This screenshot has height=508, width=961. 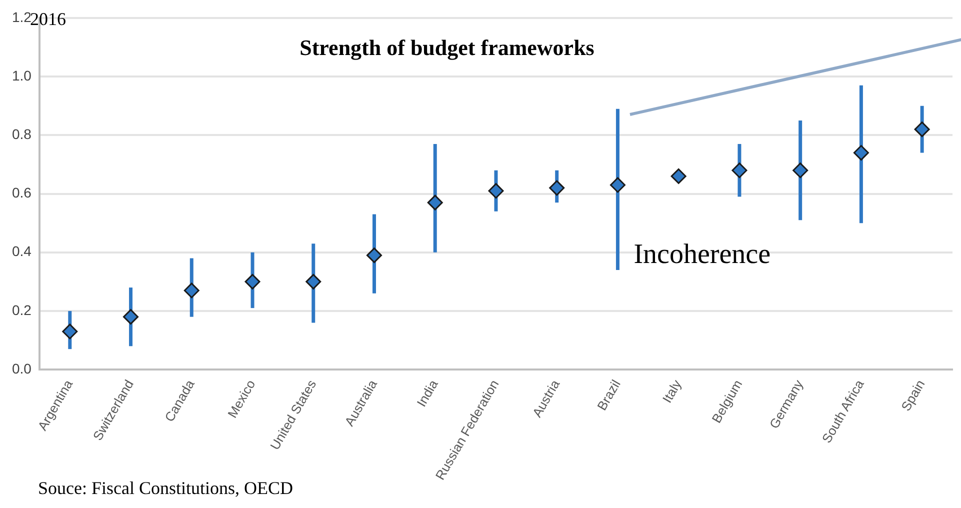 I want to click on y-tick-label: 0.0, so click(x=22, y=368).